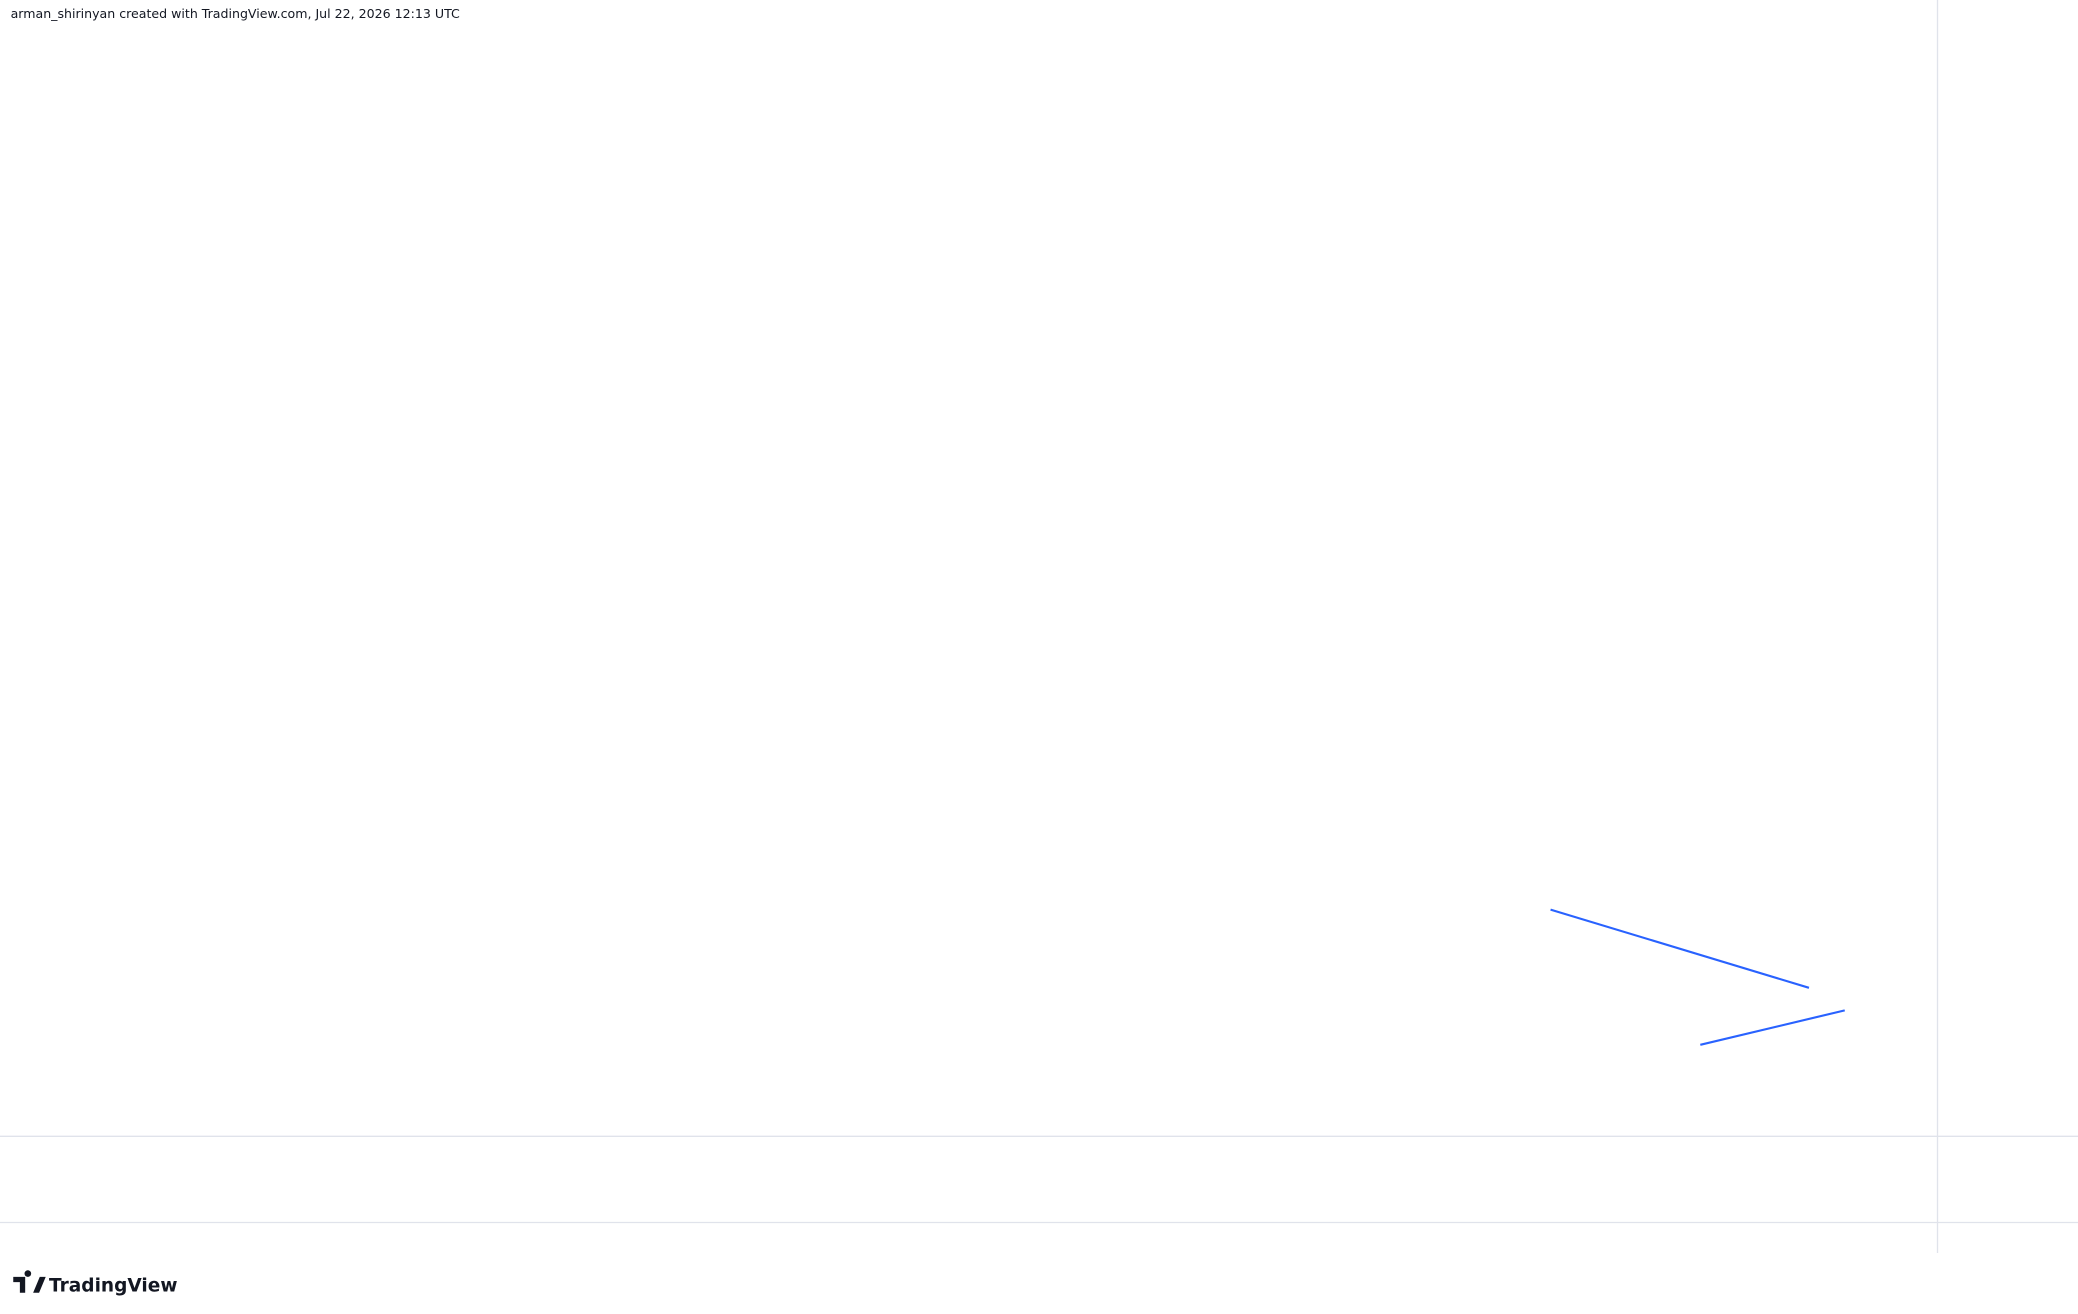  I want to click on trendline-upper, so click(1680, 948).